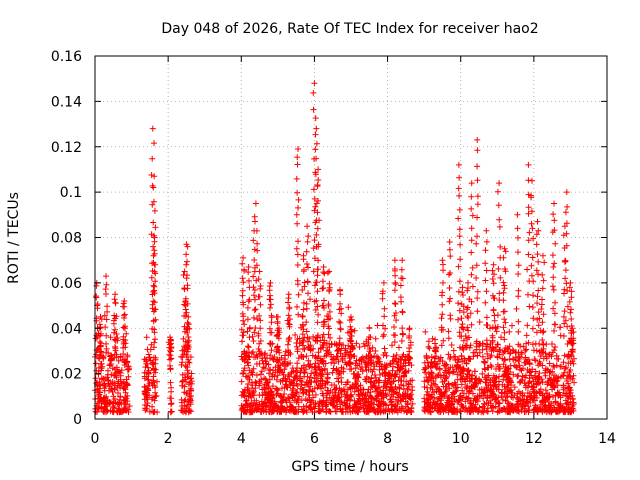 This screenshot has height=480, width=640. I want to click on y-tick-label: 0.08, so click(66, 239).